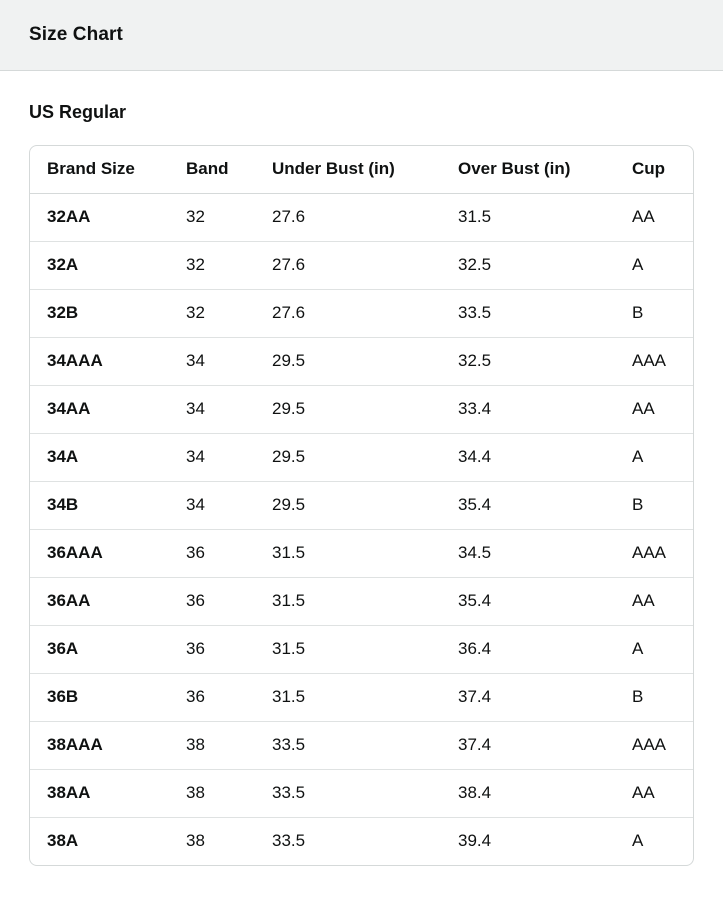 The height and width of the screenshot is (907, 723). What do you see at coordinates (654, 170) in the screenshot?
I see `column-header-cup: Cup` at bounding box center [654, 170].